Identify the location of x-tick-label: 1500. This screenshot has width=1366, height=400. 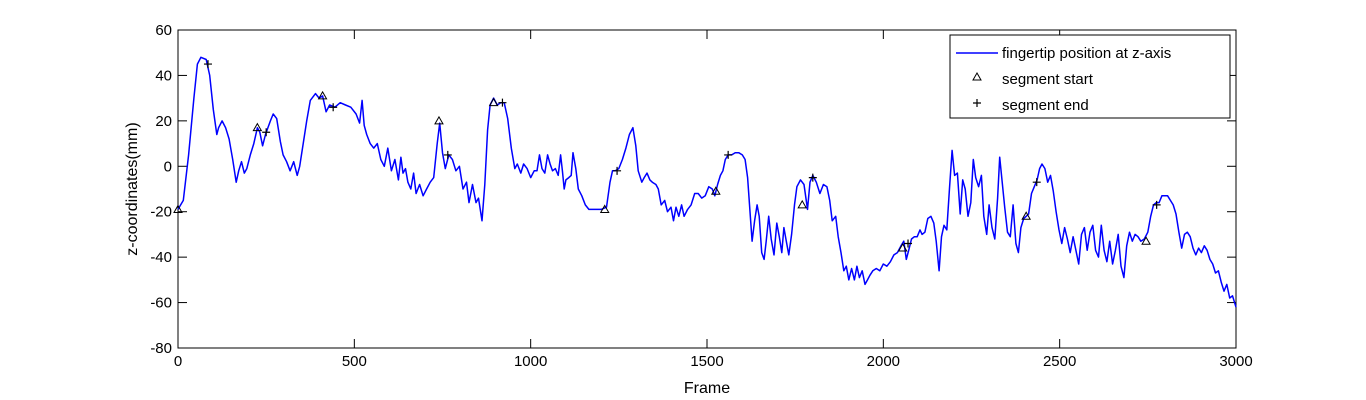
(706, 361).